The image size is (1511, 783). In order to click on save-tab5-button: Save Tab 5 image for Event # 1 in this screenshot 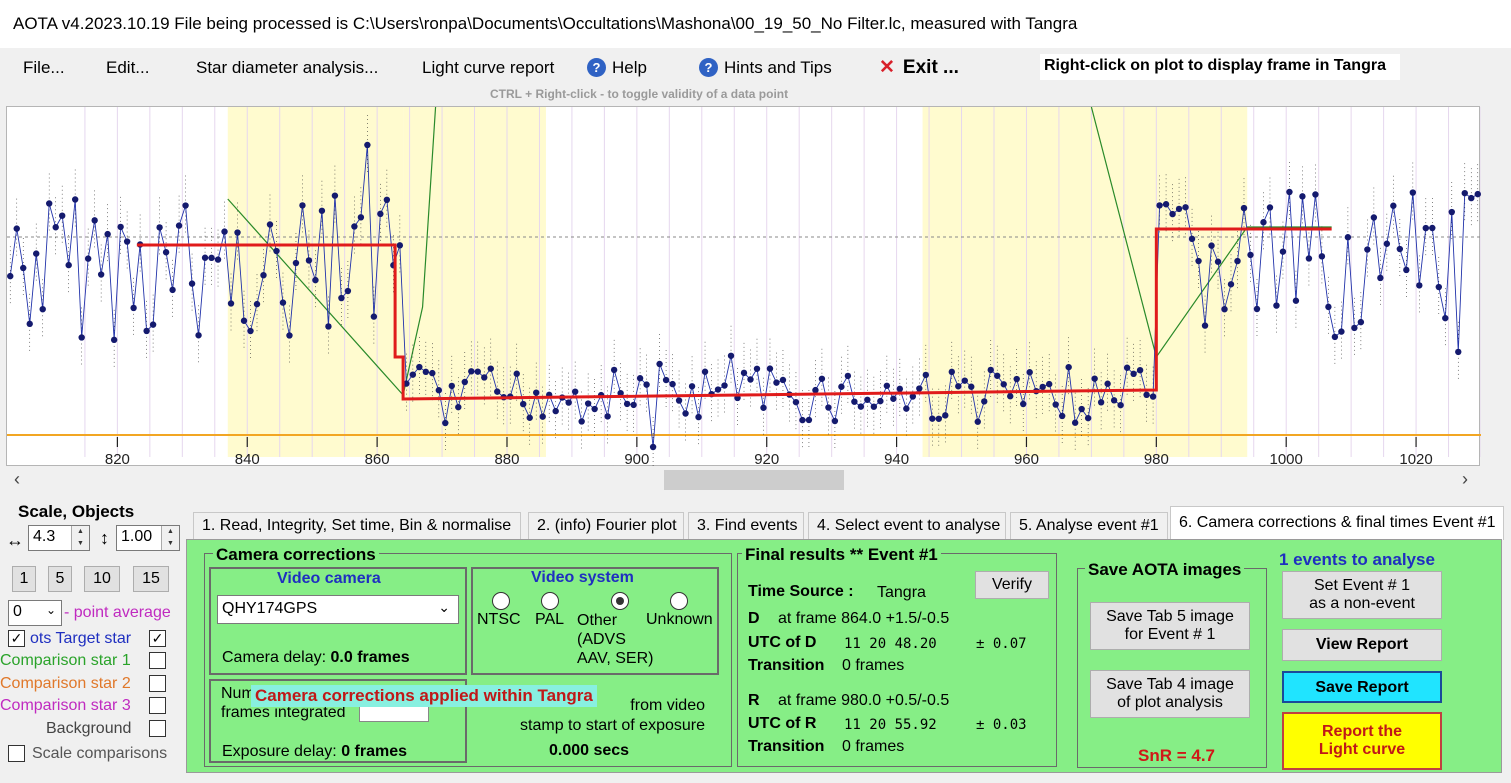, I will do `click(1170, 626)`.